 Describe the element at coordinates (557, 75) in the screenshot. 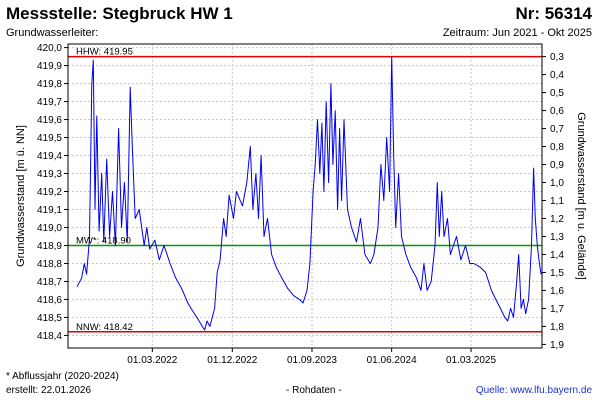

I see `y2-tick-label: 0,4` at that location.